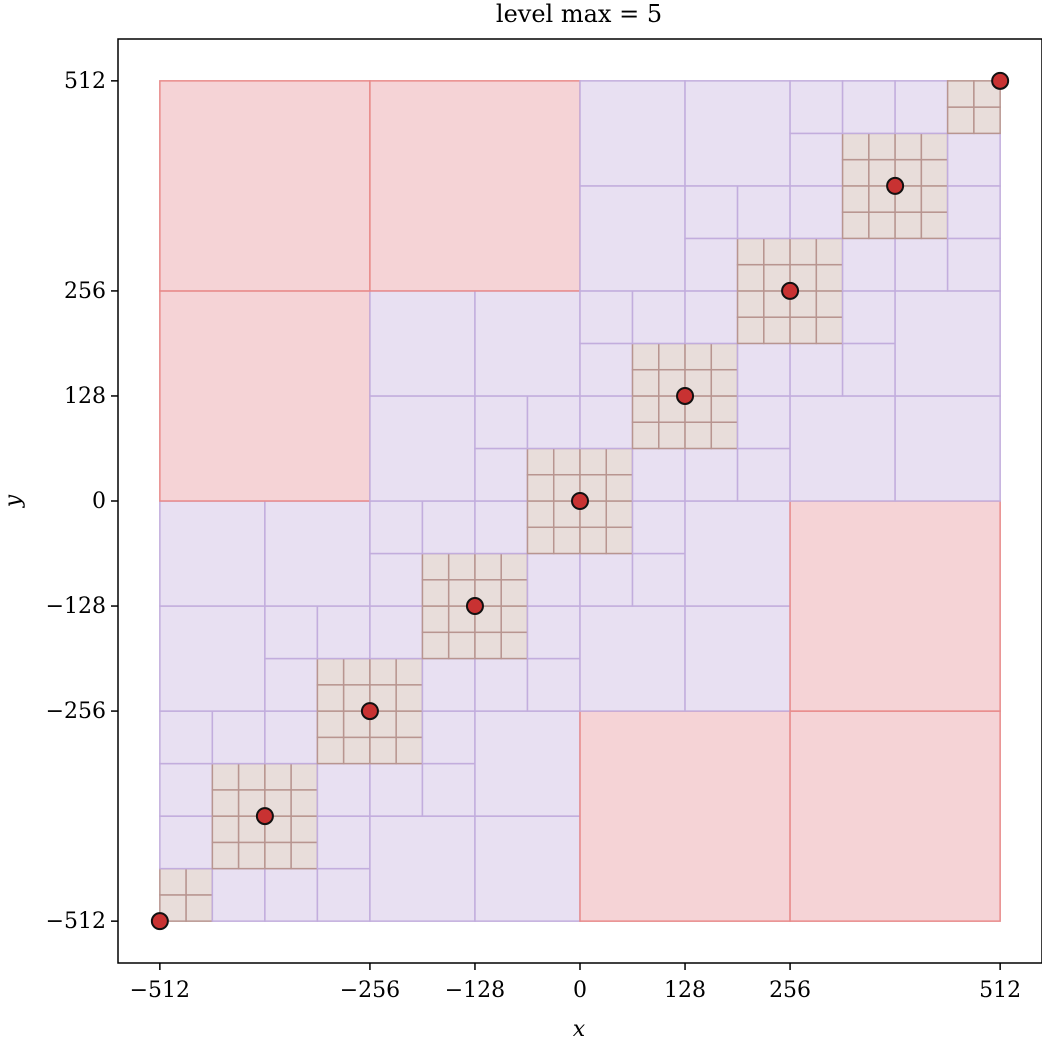 This screenshot has width=1042, height=1043. I want to click on x-axis-label: x, so click(579, 1029).